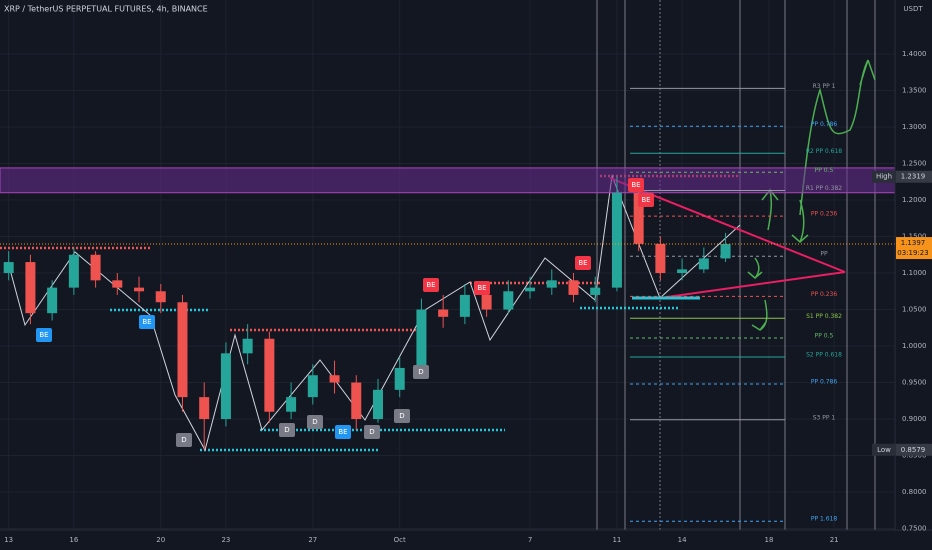  Describe the element at coordinates (682, 540) in the screenshot. I see `x-tick-label: 14` at that location.